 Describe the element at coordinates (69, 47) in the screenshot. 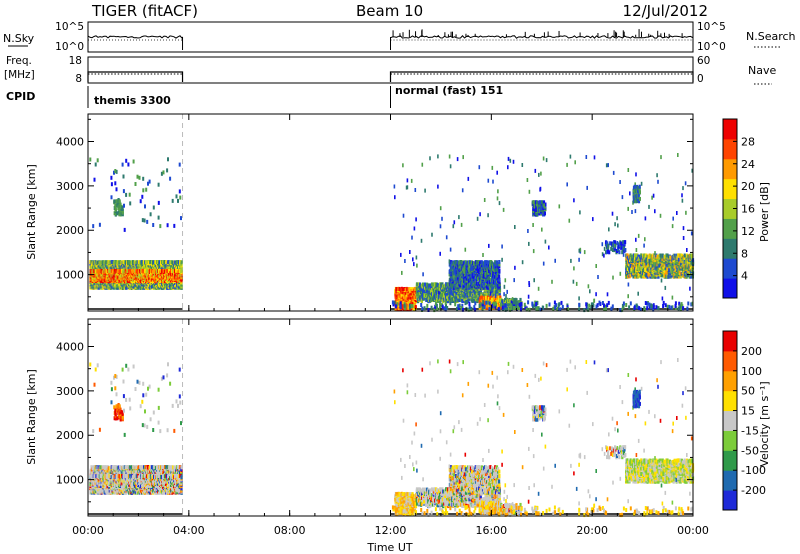

I see `nsky-tick-bottom: 10^0` at that location.